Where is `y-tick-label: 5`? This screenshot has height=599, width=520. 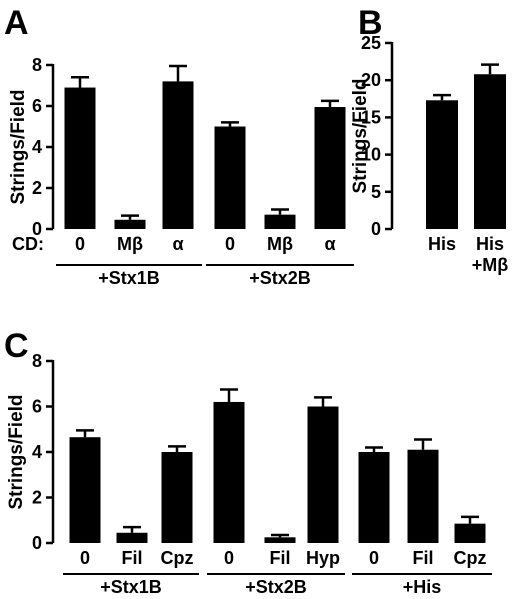
y-tick-label: 5 is located at coordinates (376, 192).